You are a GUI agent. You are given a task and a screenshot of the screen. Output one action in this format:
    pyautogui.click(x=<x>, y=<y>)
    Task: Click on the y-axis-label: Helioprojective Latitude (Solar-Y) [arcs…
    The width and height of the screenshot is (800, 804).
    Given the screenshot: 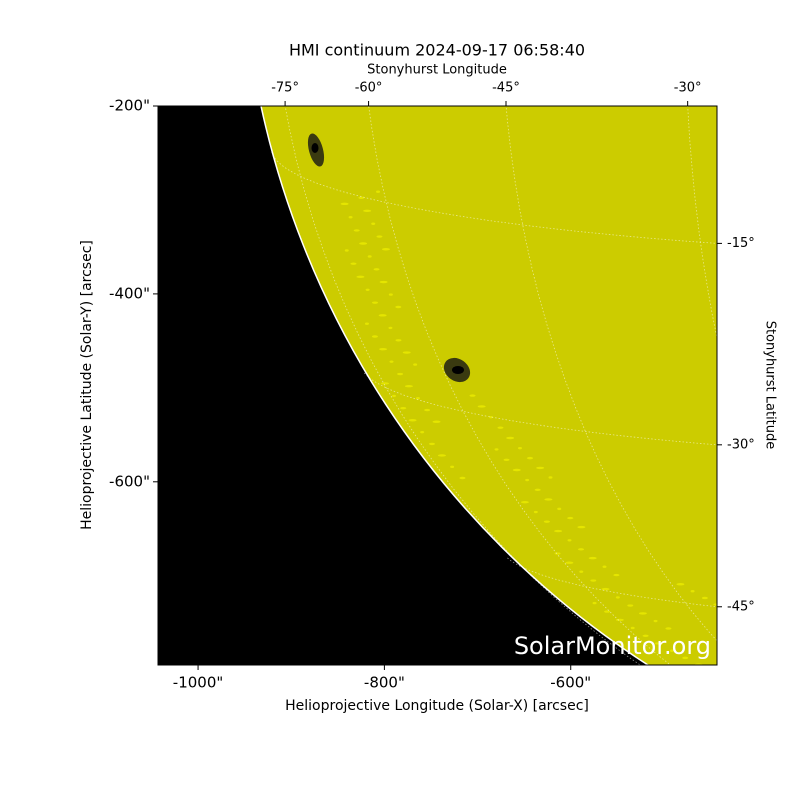 What is the action you would take?
    pyautogui.click(x=87, y=385)
    